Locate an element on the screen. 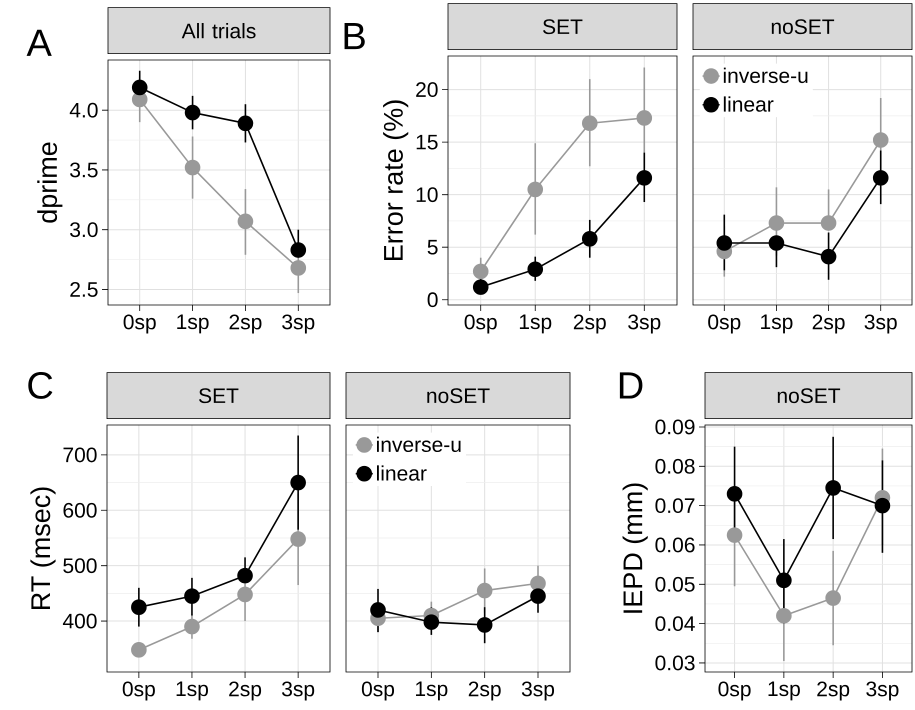  y-tick-label: 0 is located at coordinates (433, 300).